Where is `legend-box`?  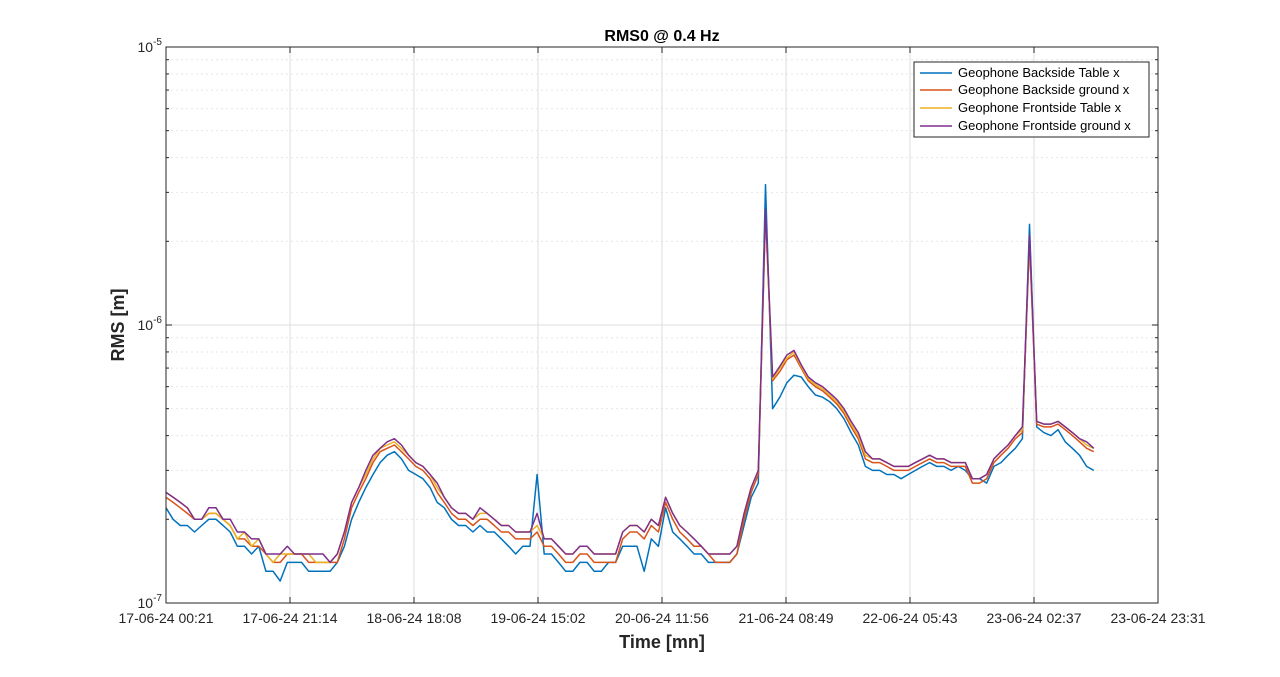 legend-box is located at coordinates (1031, 99).